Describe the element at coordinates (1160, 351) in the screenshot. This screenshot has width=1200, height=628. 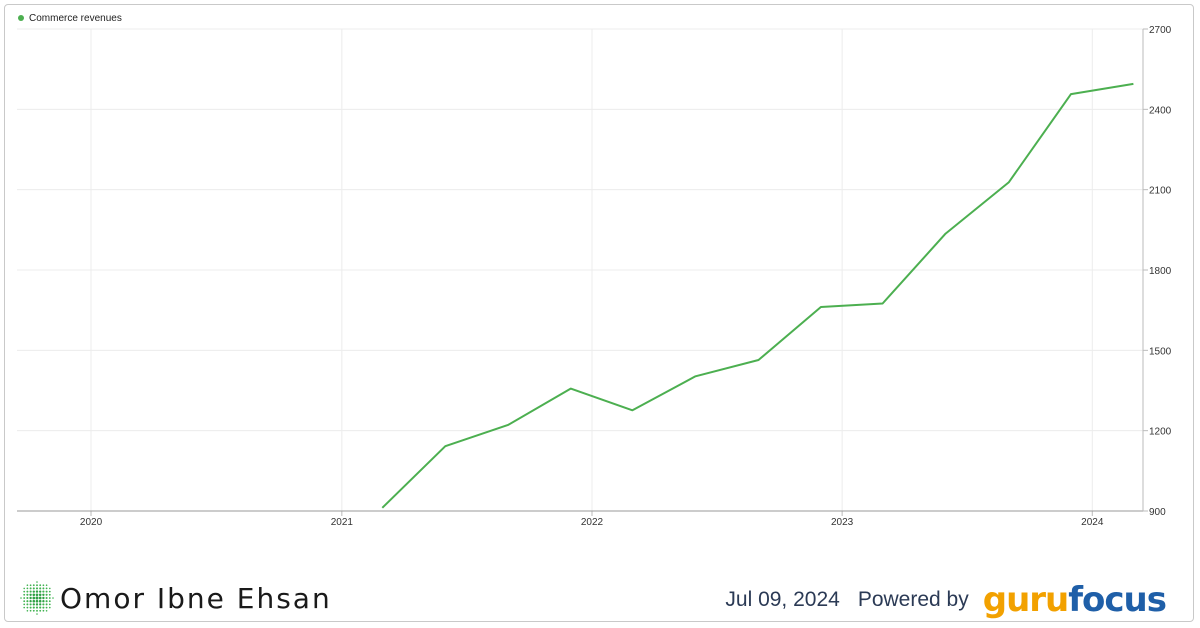
I see `y-tick-label: 1500` at that location.